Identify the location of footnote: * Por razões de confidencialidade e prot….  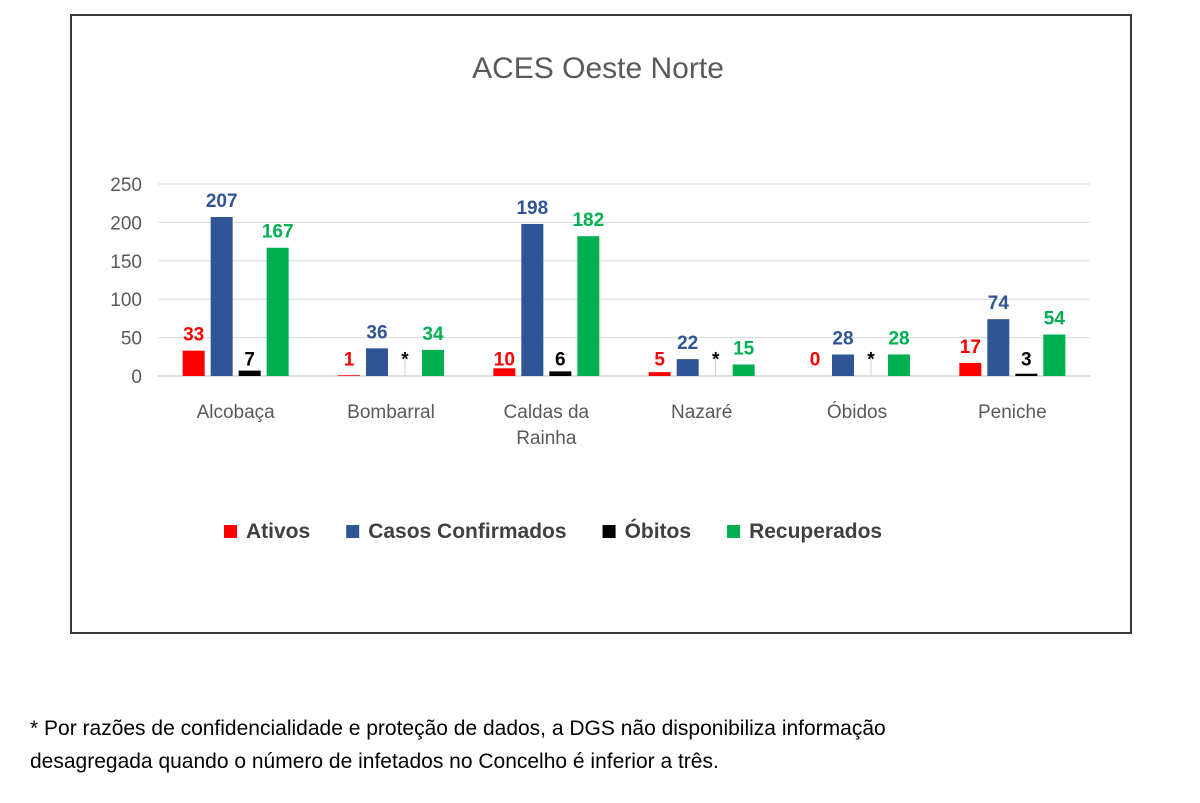
(605, 745).